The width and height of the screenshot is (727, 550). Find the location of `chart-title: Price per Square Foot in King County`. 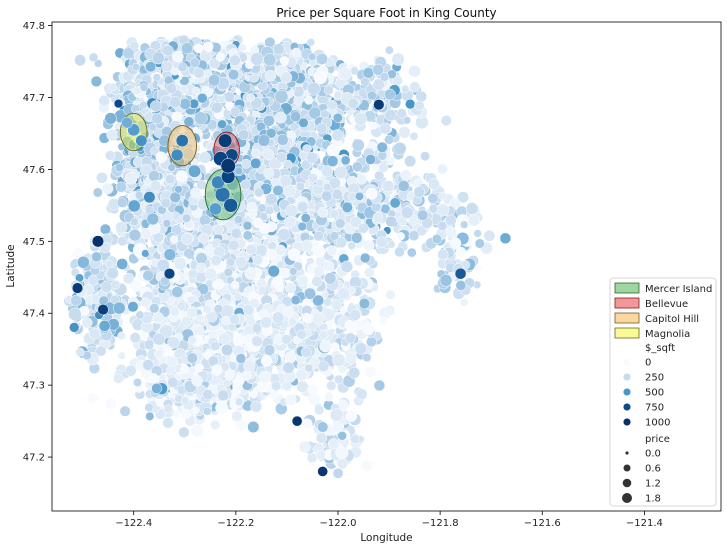

chart-title: Price per Square Foot in King County is located at coordinates (386, 13).